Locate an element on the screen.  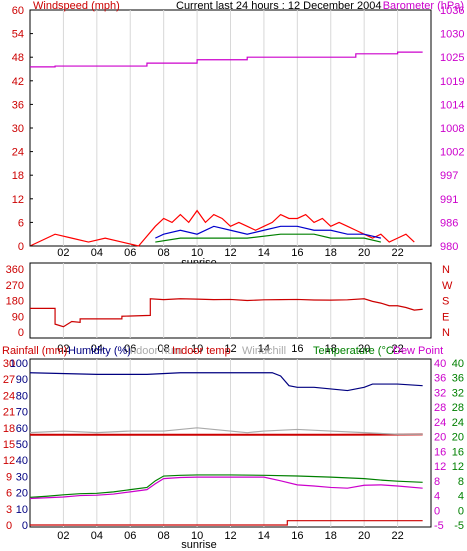
humidity-tick-label: 60 is located at coordinates (22, 429).